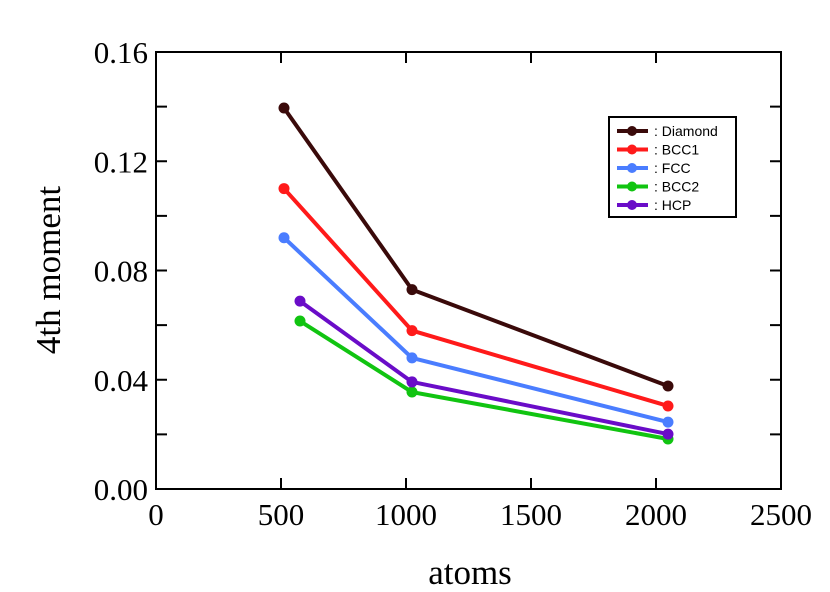  I want to click on y-tick-label: 0.04, so click(121, 380).